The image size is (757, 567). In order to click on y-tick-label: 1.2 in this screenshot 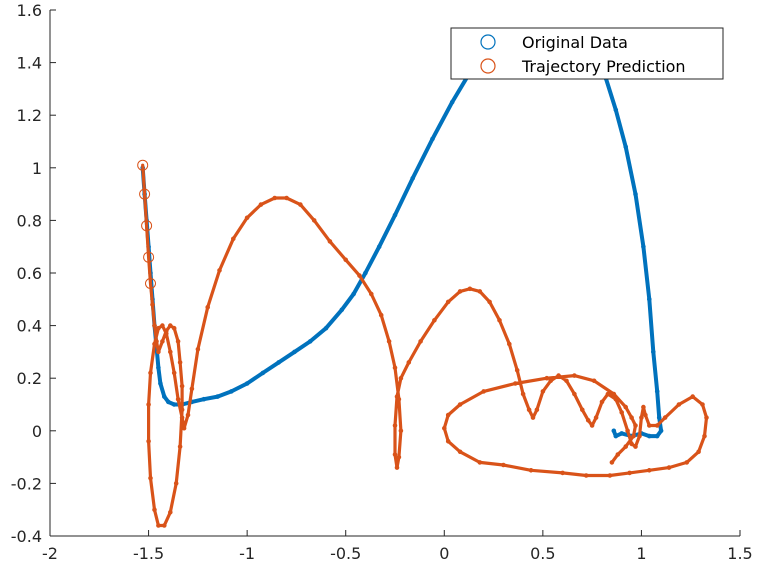, I will do `click(29, 115)`.